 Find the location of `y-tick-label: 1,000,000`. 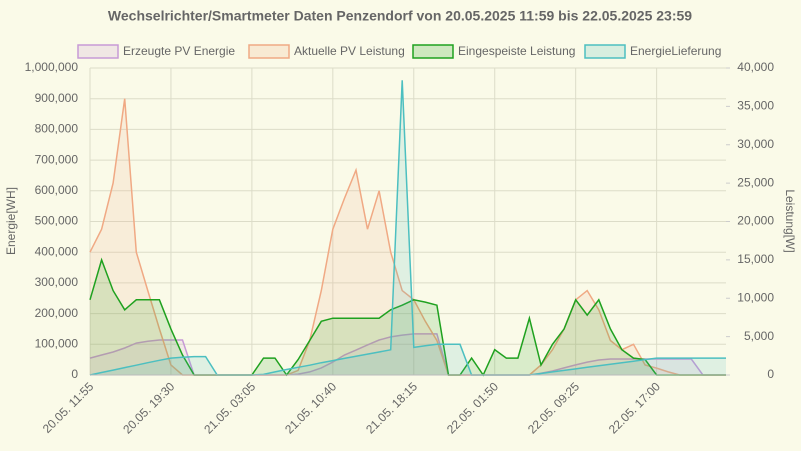

y-tick-label: 1,000,000 is located at coordinates (52, 67).